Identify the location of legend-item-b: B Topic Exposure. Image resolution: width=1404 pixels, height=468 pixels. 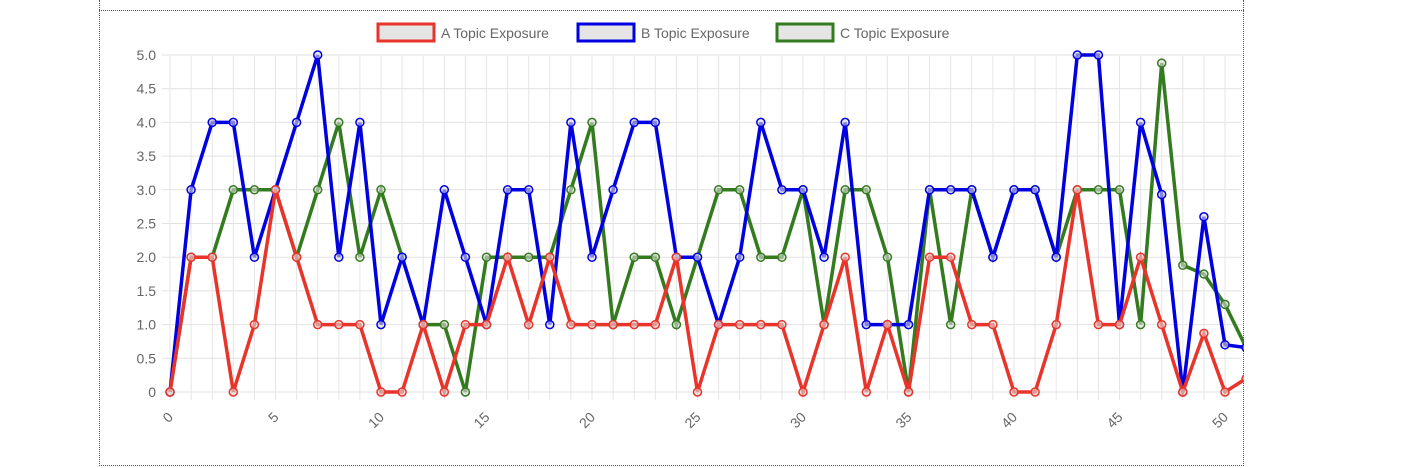
(663, 32).